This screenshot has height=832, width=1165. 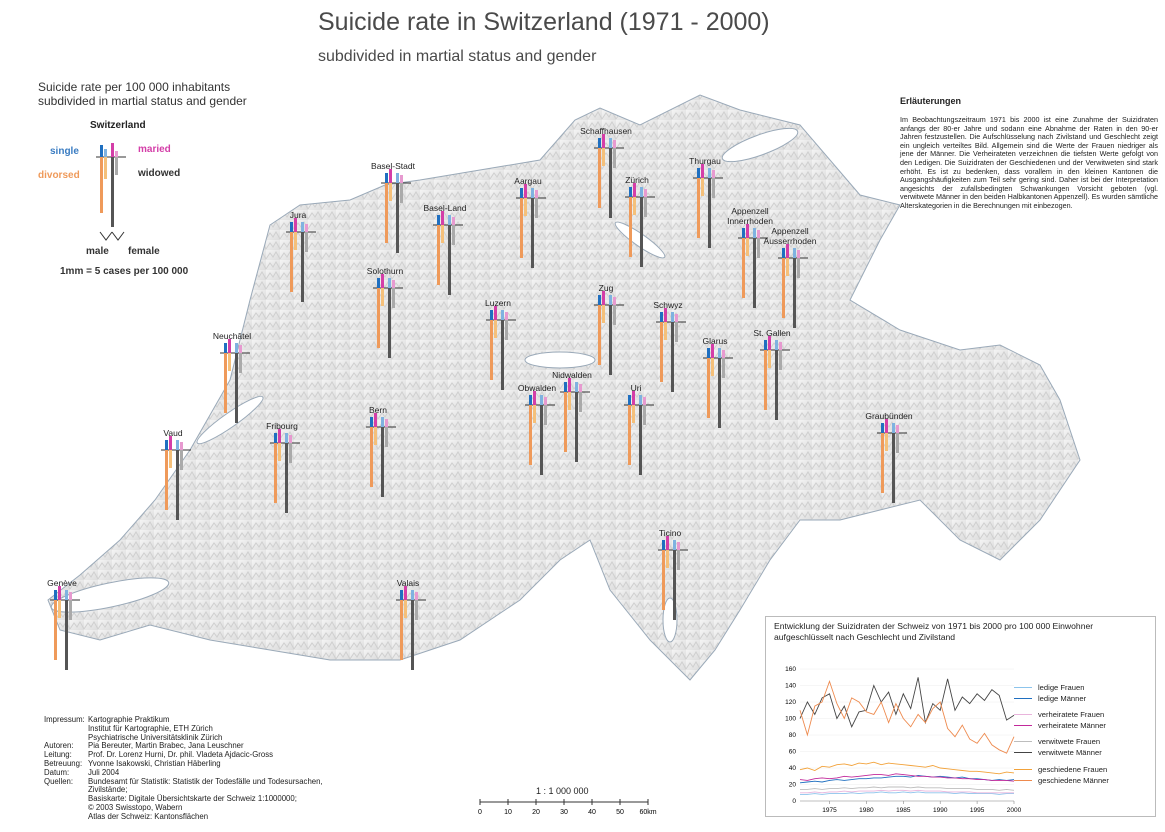 I want to click on chart-legend-entry: ledige Frauen, so click(x=1049, y=687).